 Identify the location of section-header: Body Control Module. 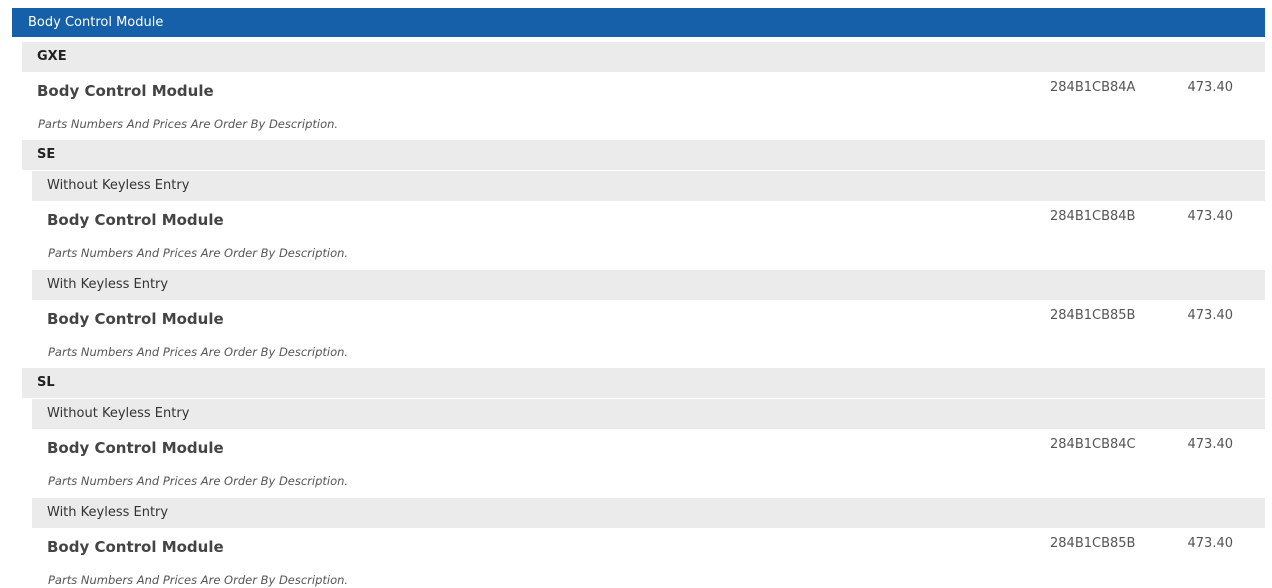
(638, 22).